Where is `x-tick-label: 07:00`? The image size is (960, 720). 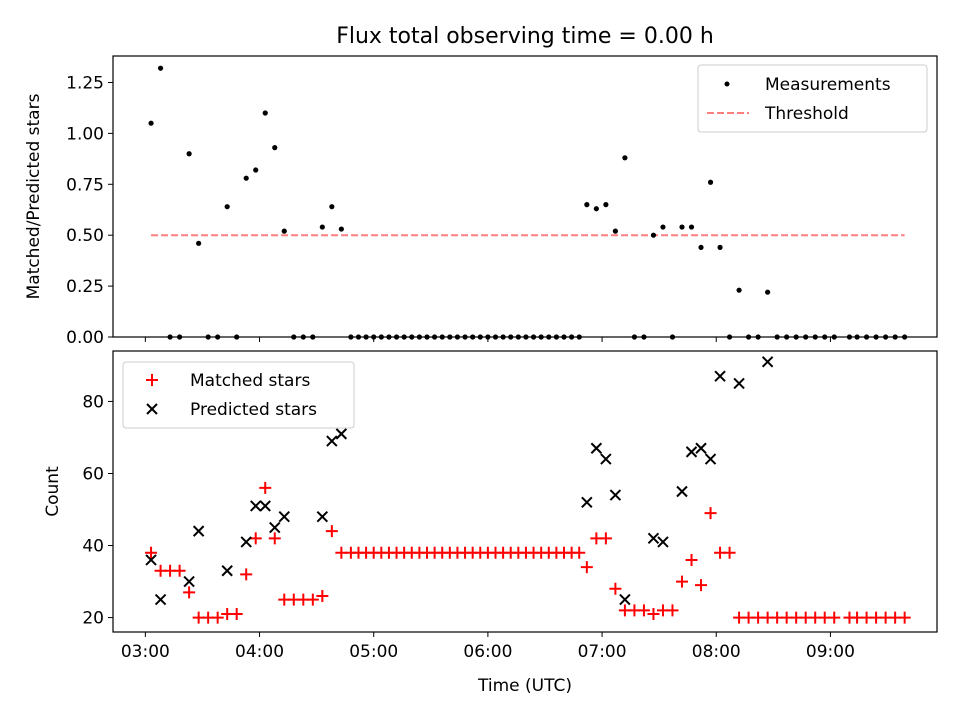 x-tick-label: 07:00 is located at coordinates (602, 652).